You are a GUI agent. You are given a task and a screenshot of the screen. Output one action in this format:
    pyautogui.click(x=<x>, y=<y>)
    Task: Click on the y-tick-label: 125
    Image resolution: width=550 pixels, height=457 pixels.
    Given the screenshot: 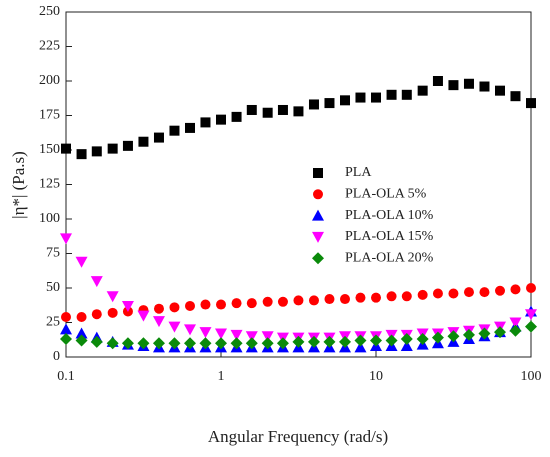 What is the action you would take?
    pyautogui.click(x=49, y=184)
    